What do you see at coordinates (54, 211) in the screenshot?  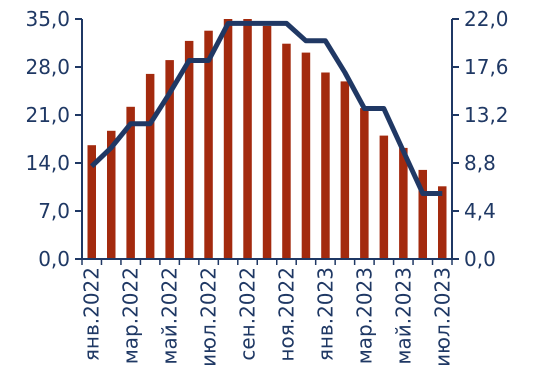 I see `left-tick-label: 7,0` at bounding box center [54, 211].